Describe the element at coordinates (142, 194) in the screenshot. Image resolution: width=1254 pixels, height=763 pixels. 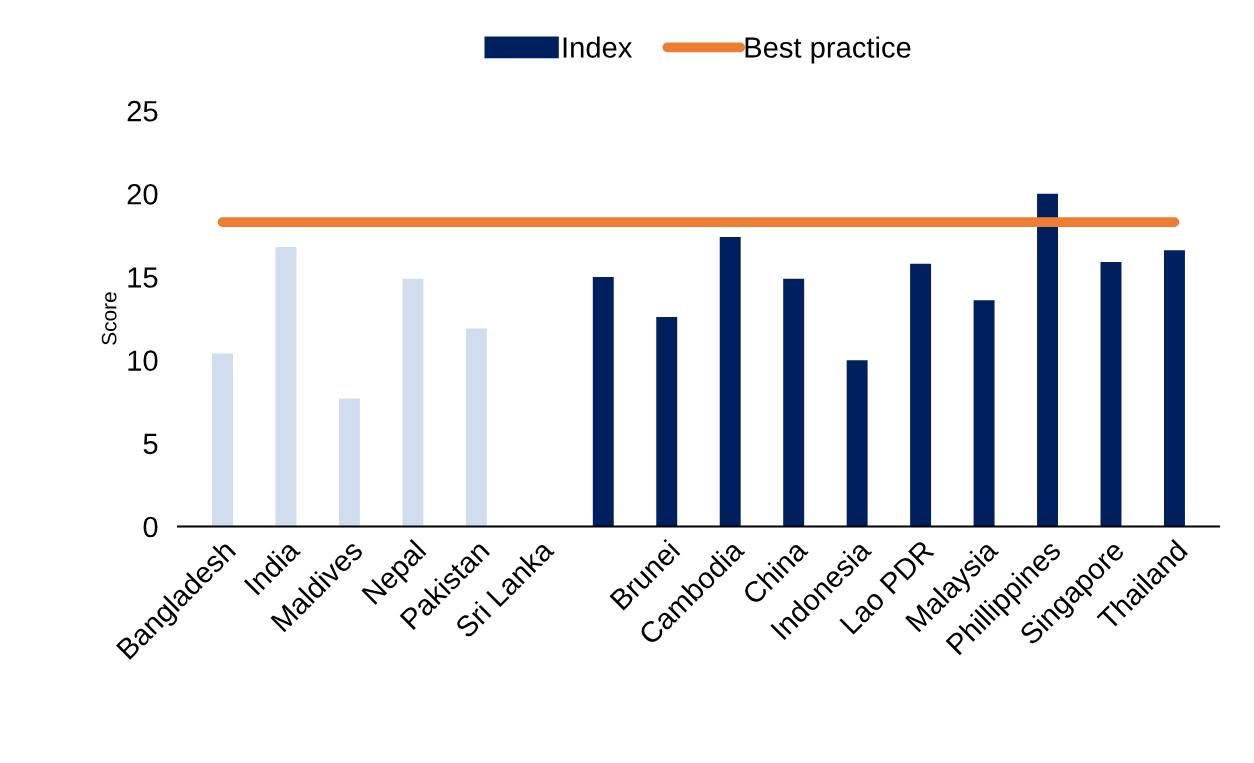
I see `y-tick-label: 20` at that location.